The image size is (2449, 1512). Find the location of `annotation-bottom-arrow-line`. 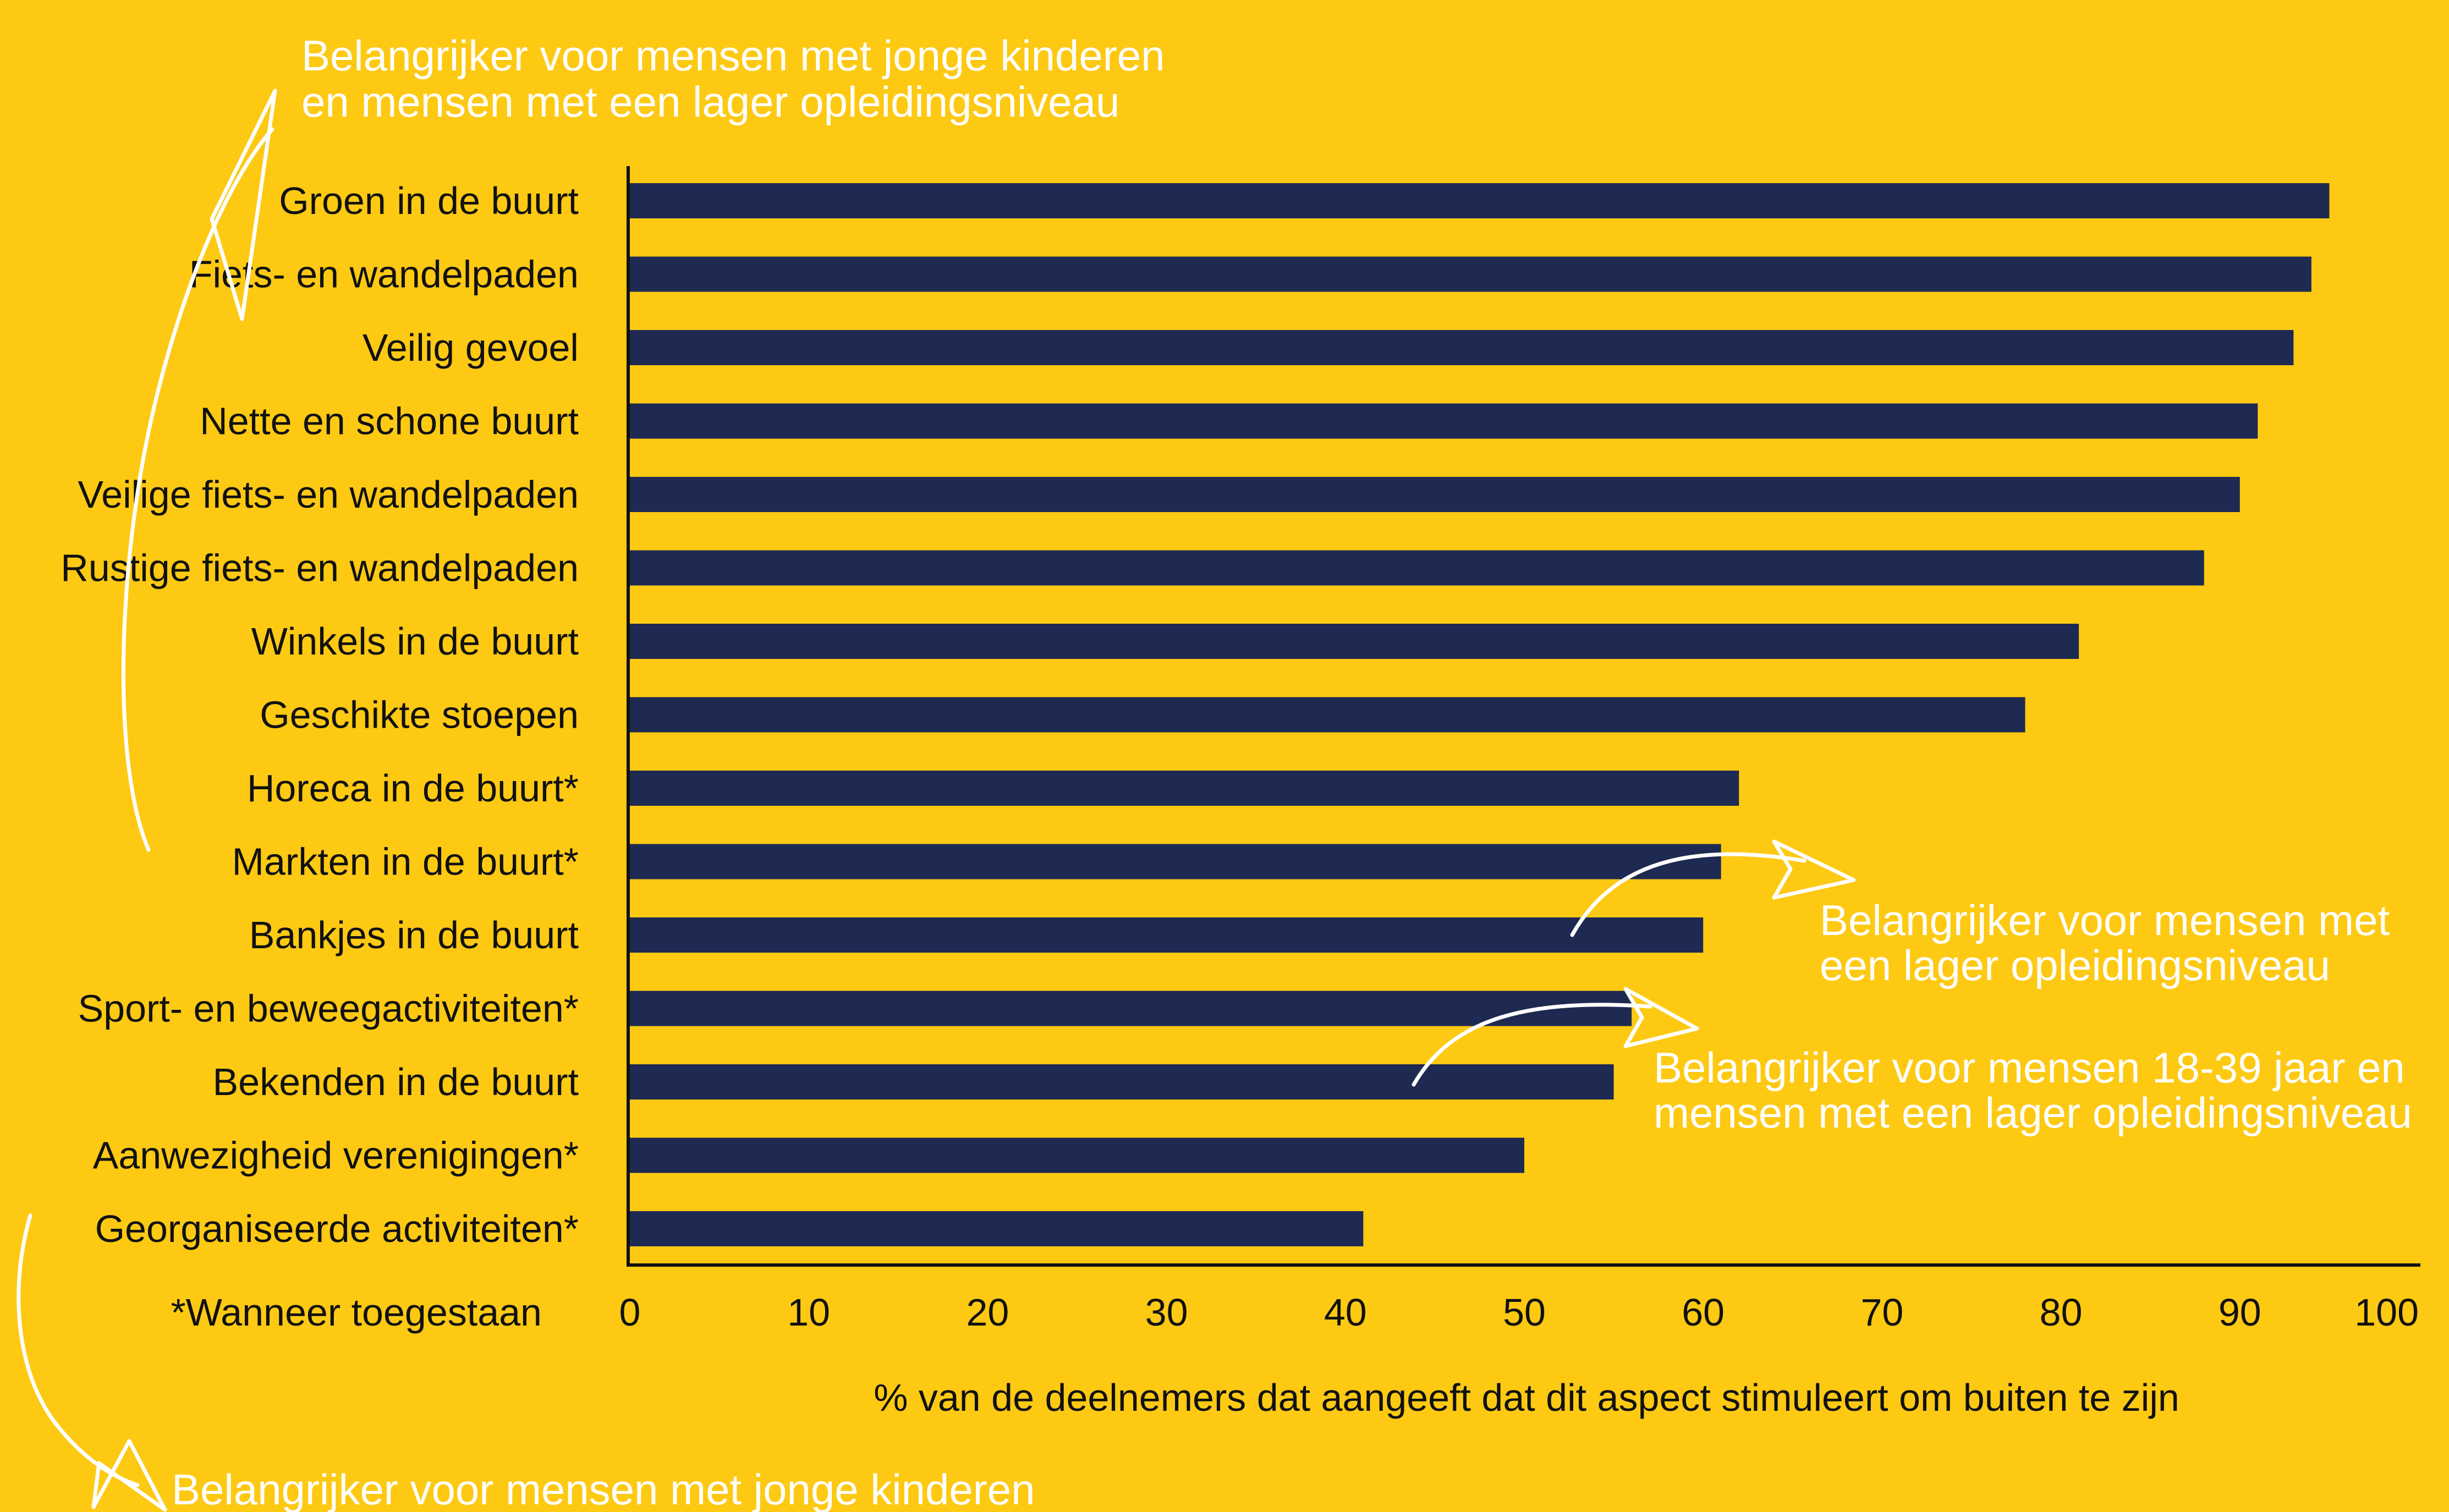

annotation-bottom-arrow-line is located at coordinates (78, 1350).